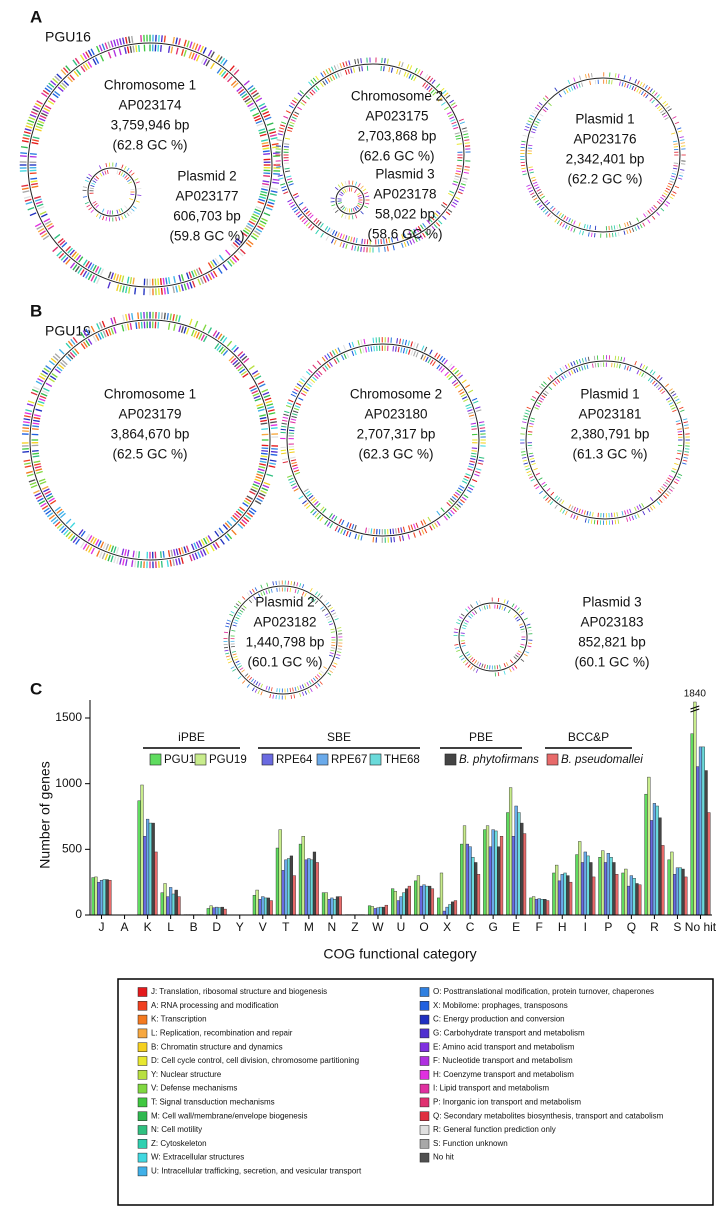 The height and width of the screenshot is (1225, 725). Describe the element at coordinates (322, 759) in the screenshot. I see `legend-swatch` at that location.